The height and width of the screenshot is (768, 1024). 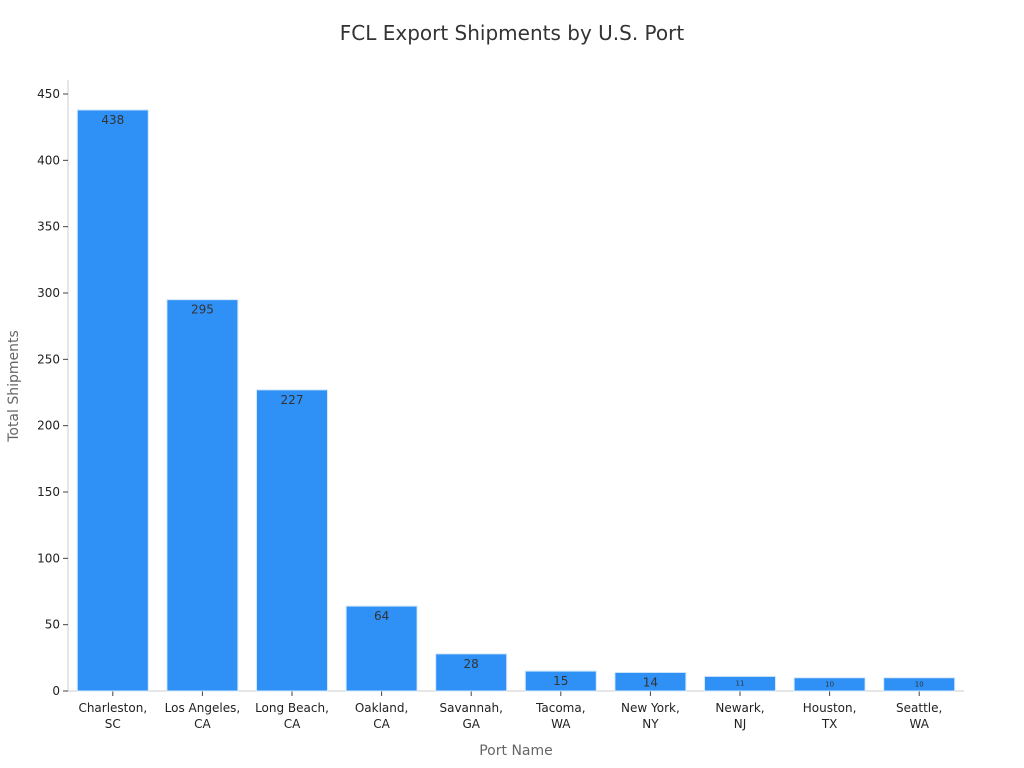 What do you see at coordinates (739, 708) in the screenshot?
I see `x-tick-label: Newark,` at bounding box center [739, 708].